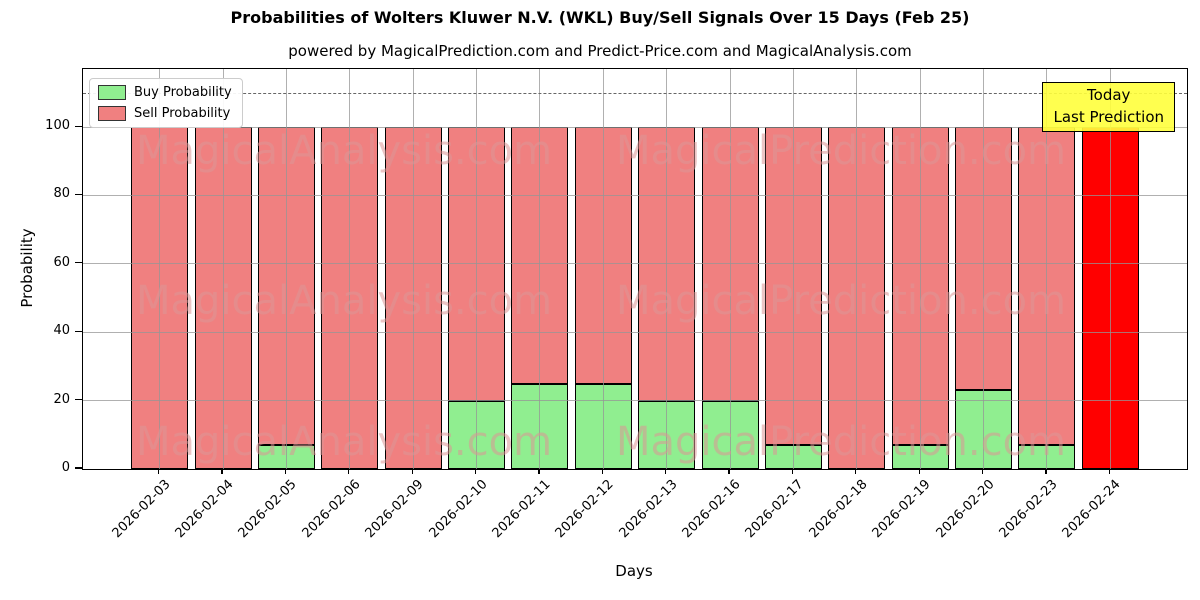  Describe the element at coordinates (112, 113) in the screenshot. I see `sell-swatch` at that location.